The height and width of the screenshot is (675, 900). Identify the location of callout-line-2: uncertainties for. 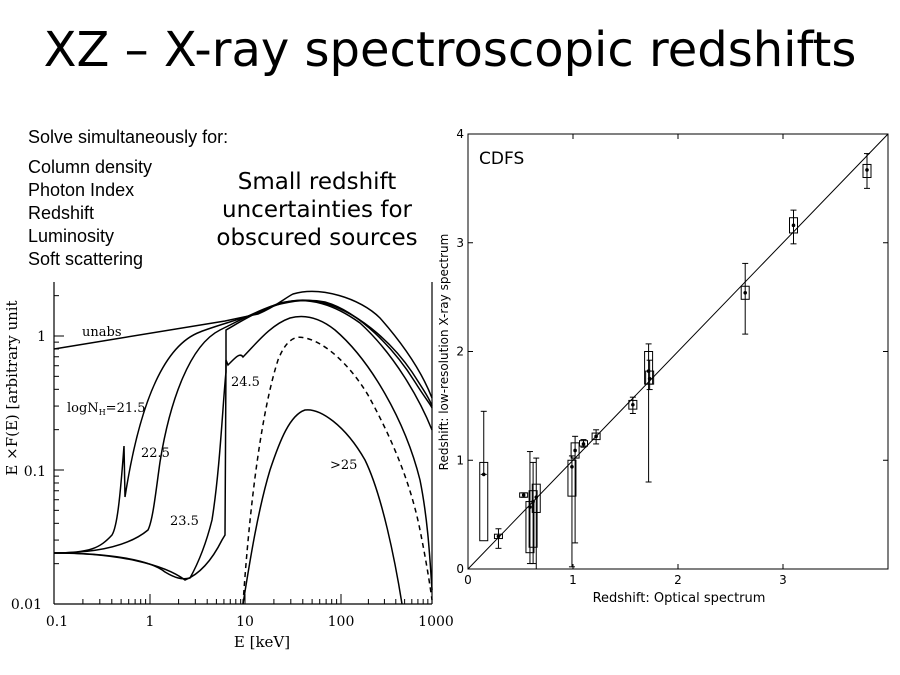
(317, 210).